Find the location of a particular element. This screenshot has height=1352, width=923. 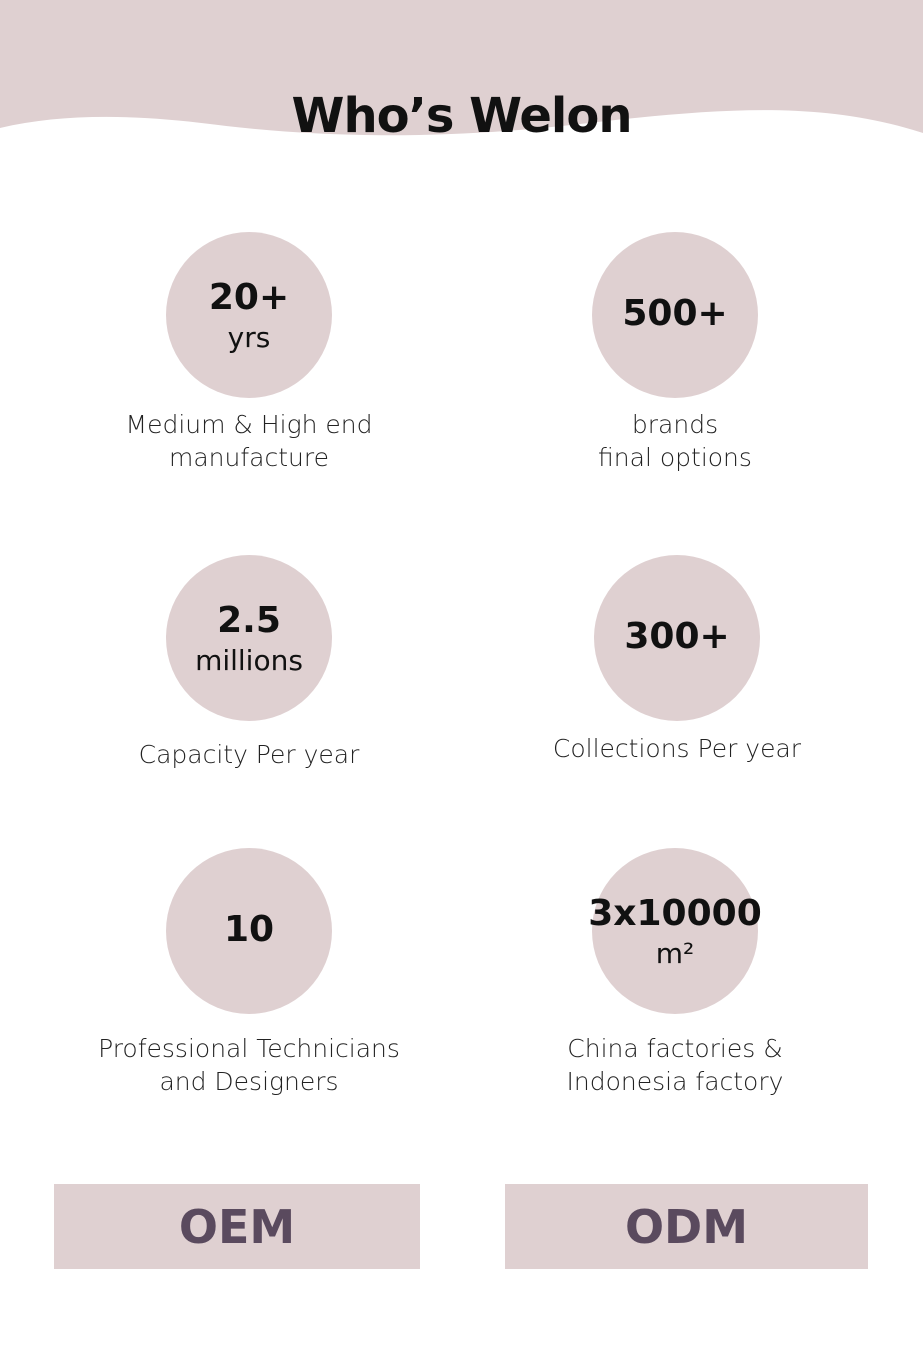

stat-number: 20+ is located at coordinates (249, 297).